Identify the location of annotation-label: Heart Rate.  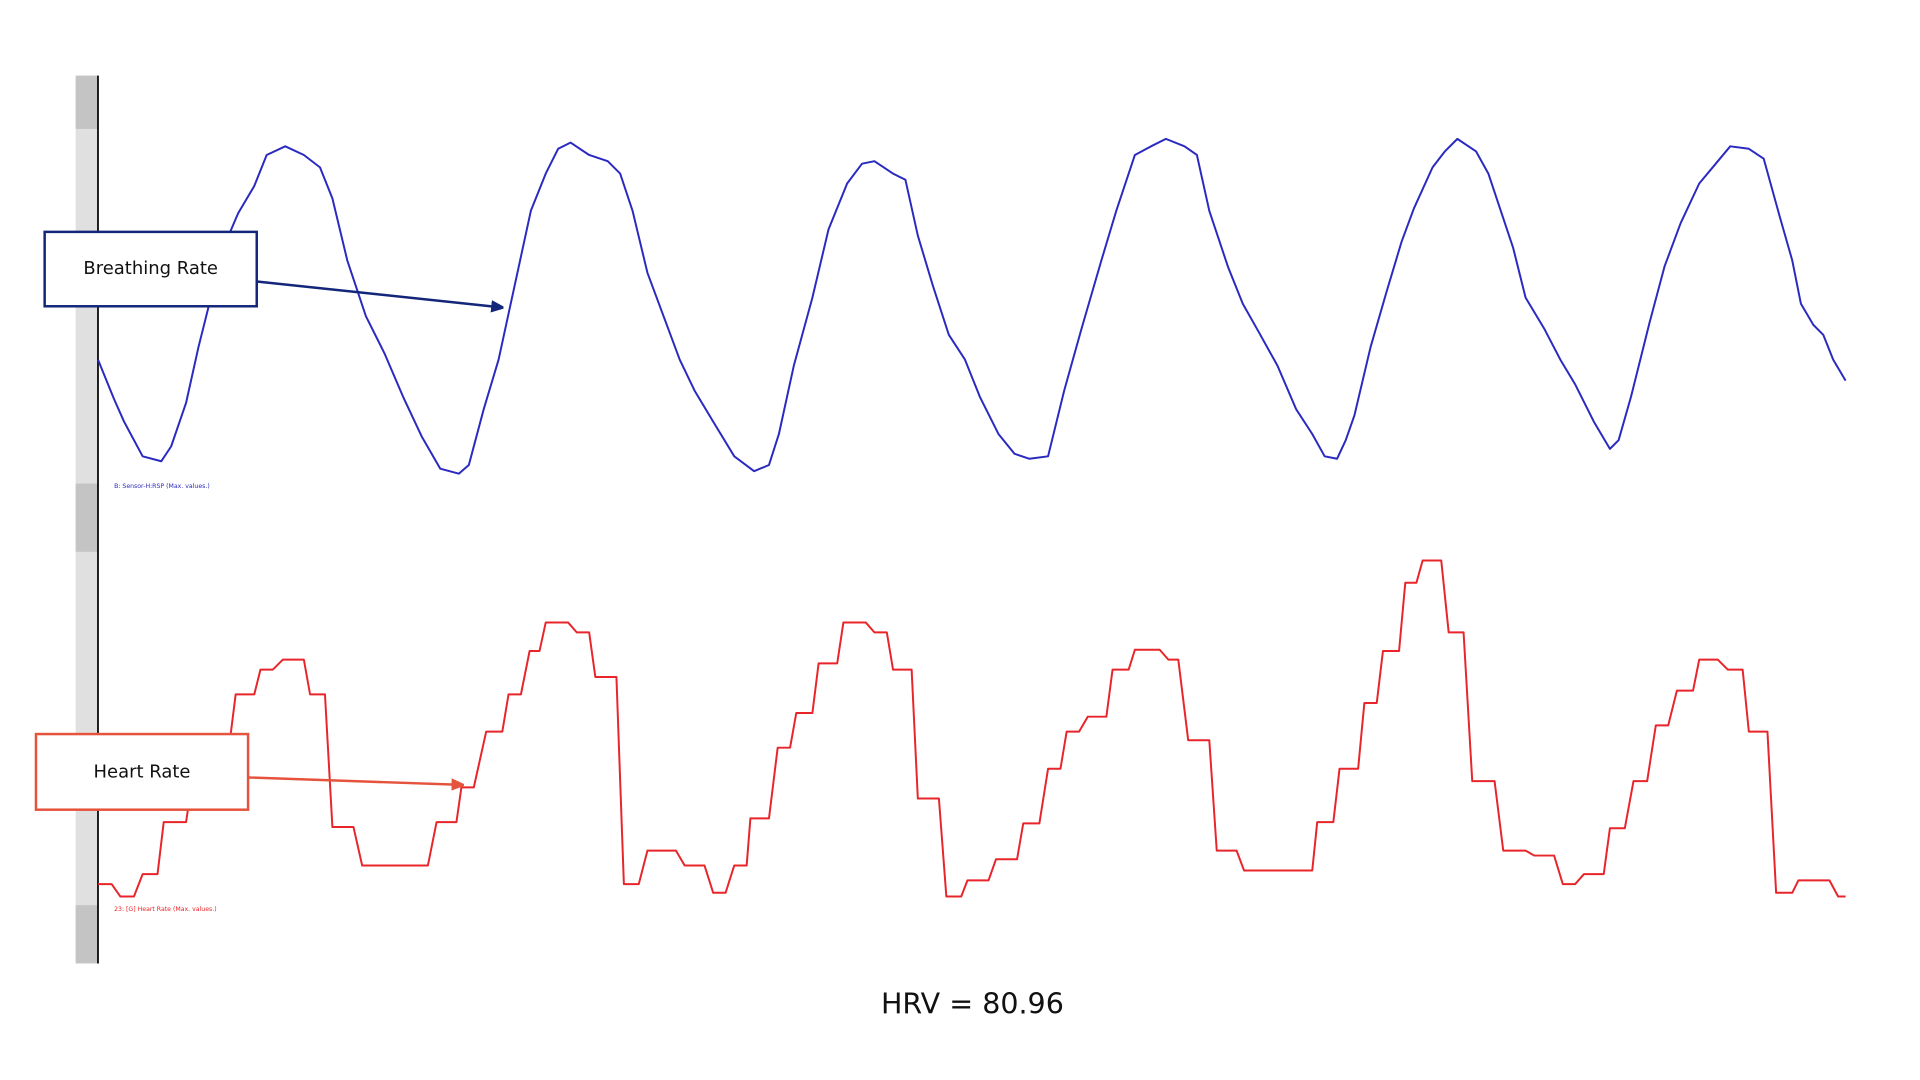
(142, 771).